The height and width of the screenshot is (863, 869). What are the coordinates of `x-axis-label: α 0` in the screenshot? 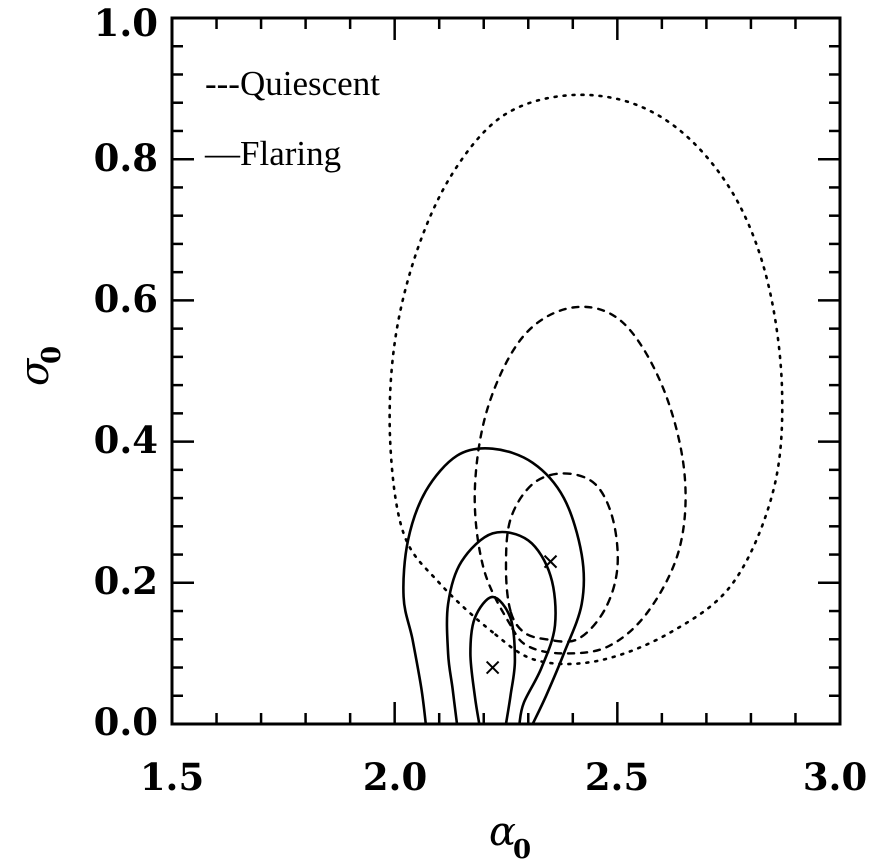 It's located at (510, 836).